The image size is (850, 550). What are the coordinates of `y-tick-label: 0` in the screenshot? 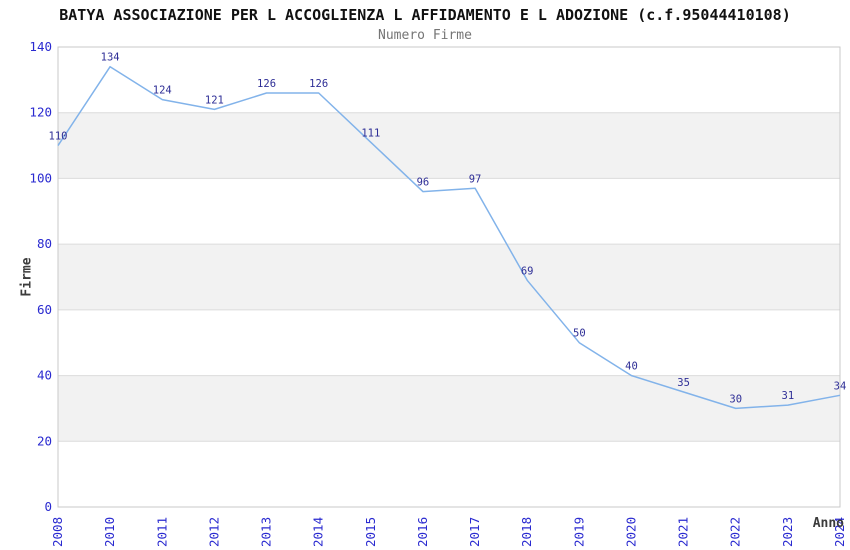 It's located at (48, 506).